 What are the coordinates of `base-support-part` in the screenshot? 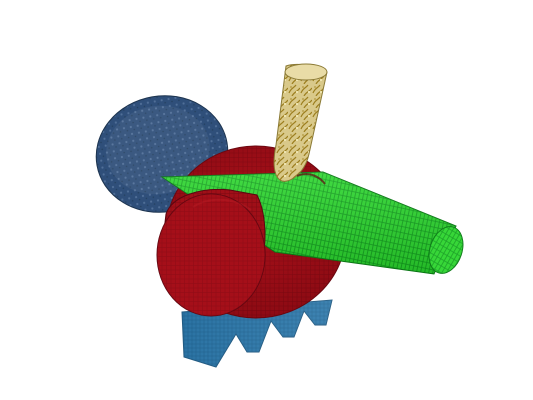 It's located at (257, 333).